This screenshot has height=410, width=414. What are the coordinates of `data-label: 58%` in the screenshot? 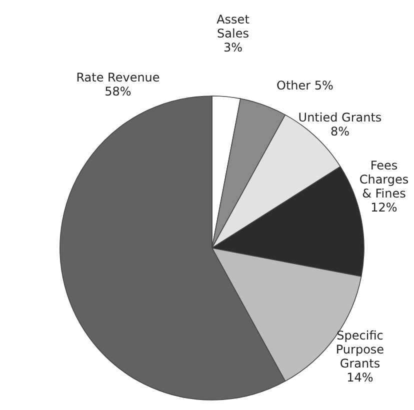 It's located at (118, 91).